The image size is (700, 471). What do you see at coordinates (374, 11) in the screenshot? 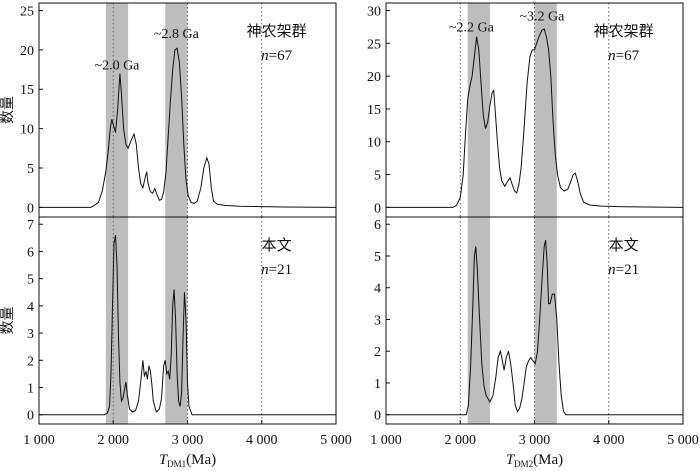
I see `y-tick-label: 30` at bounding box center [374, 11].